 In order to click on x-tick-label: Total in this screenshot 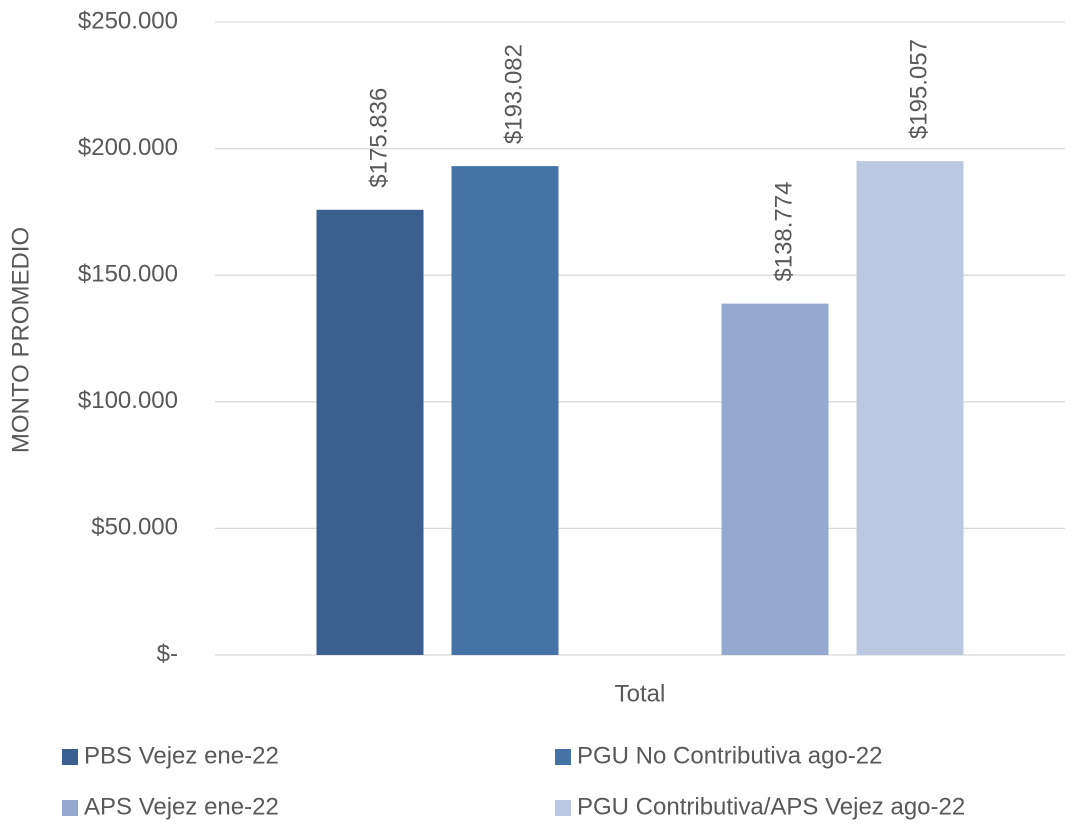, I will do `click(640, 693)`.